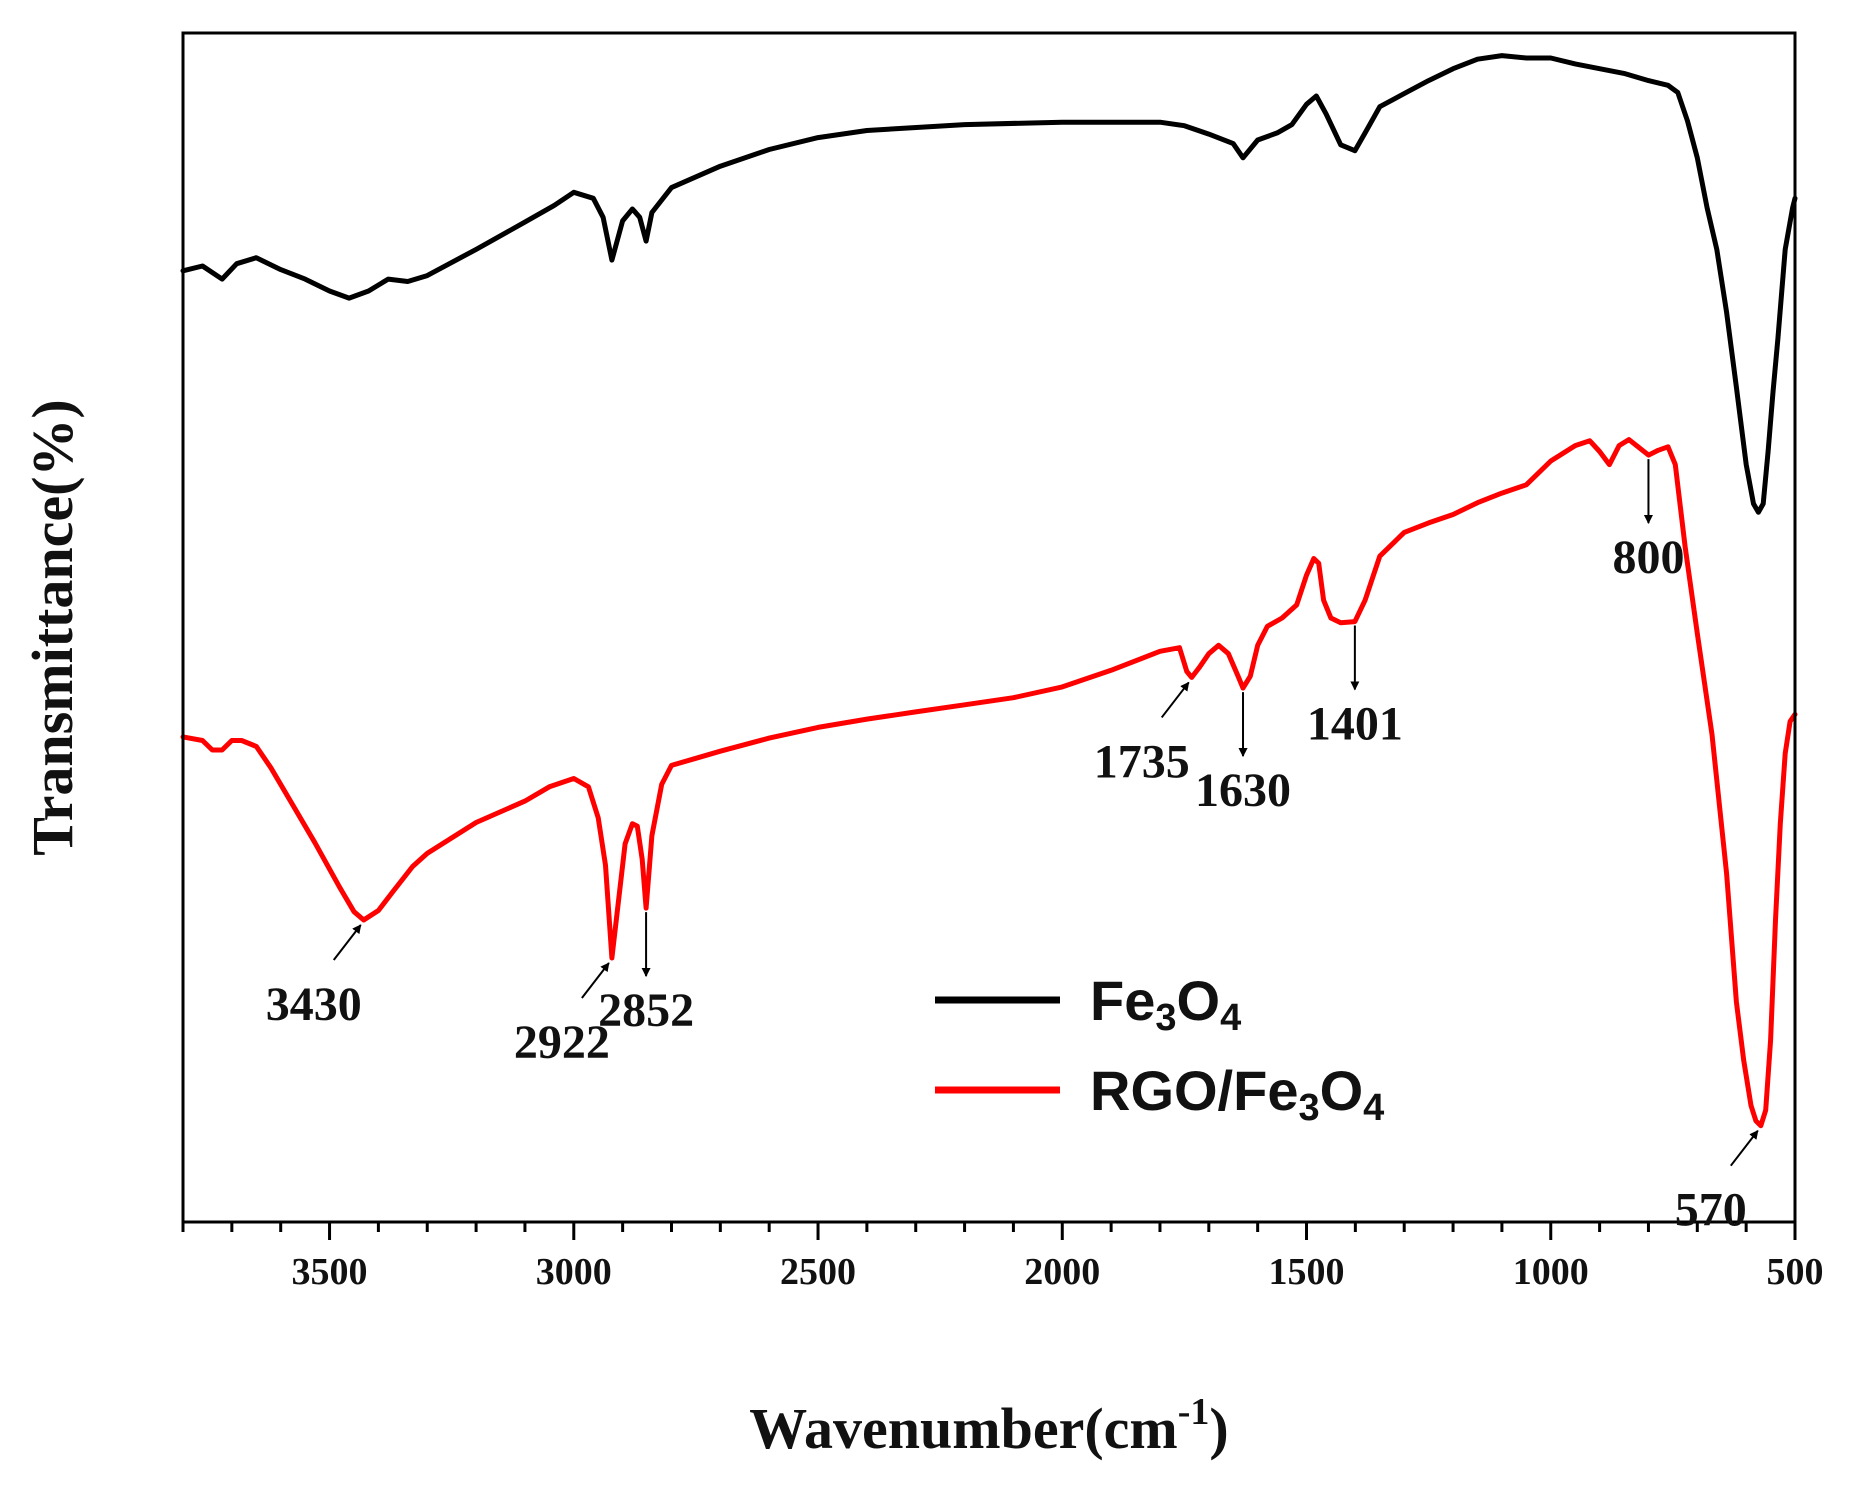  Describe the element at coordinates (1122, 1000) in the screenshot. I see `legend-text: Fe` at that location.